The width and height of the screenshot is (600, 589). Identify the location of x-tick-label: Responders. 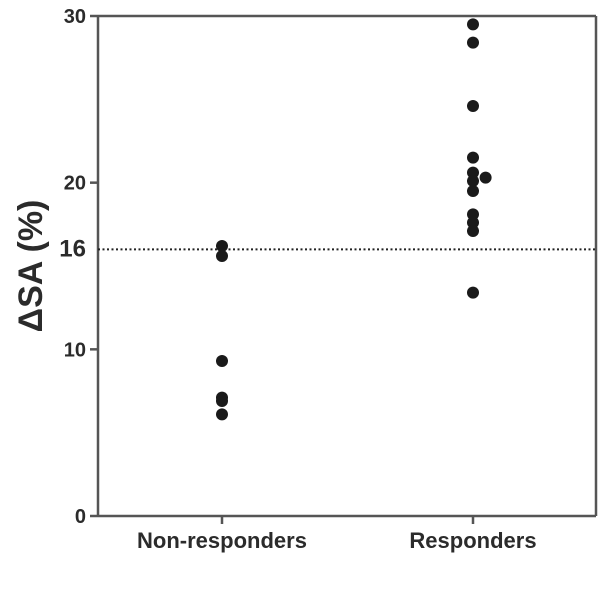
(472, 540).